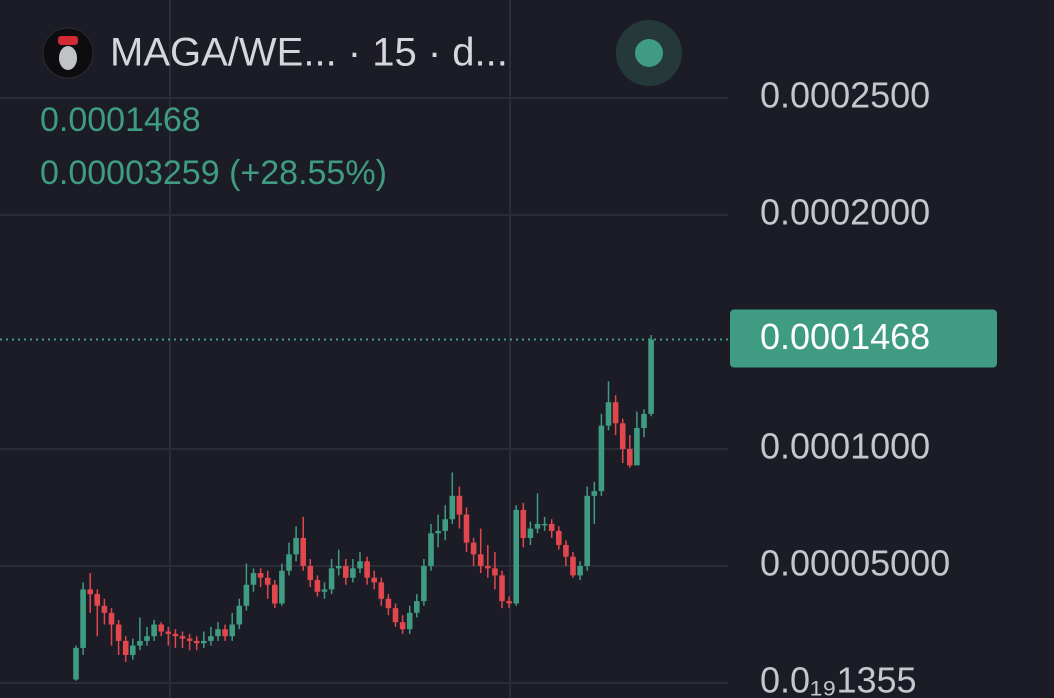 The width and height of the screenshot is (1054, 698). What do you see at coordinates (845, 336) in the screenshot?
I see `last-price-label: 0.0001468` at bounding box center [845, 336].